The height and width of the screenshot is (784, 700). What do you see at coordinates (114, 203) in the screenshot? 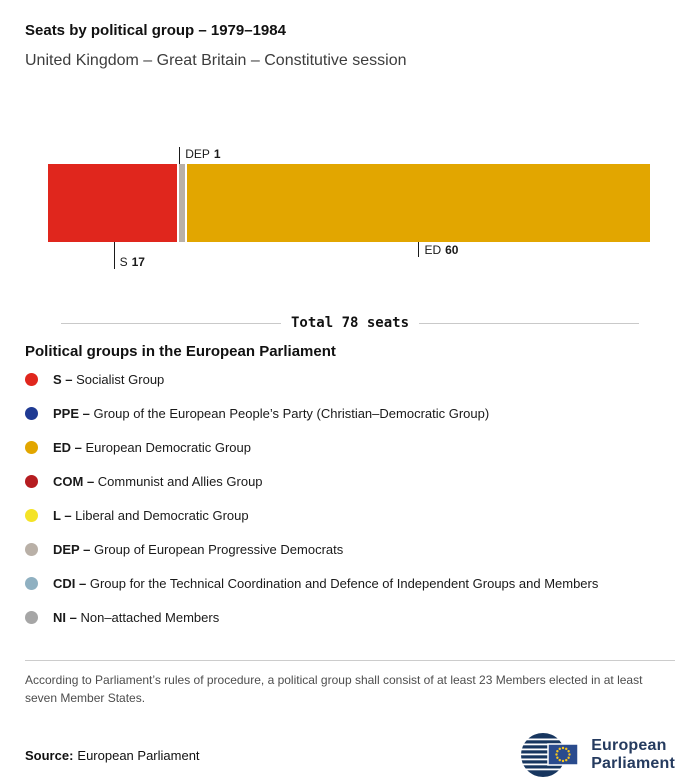
I see `bar-segment-s` at bounding box center [114, 203].